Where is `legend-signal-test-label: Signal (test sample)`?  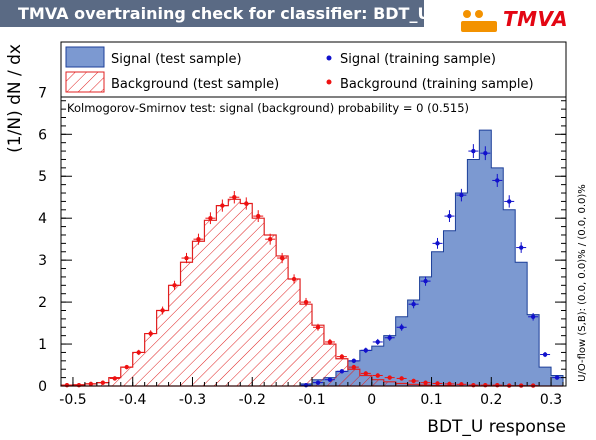 legend-signal-test-label: Signal (test sample) is located at coordinates (176, 59).